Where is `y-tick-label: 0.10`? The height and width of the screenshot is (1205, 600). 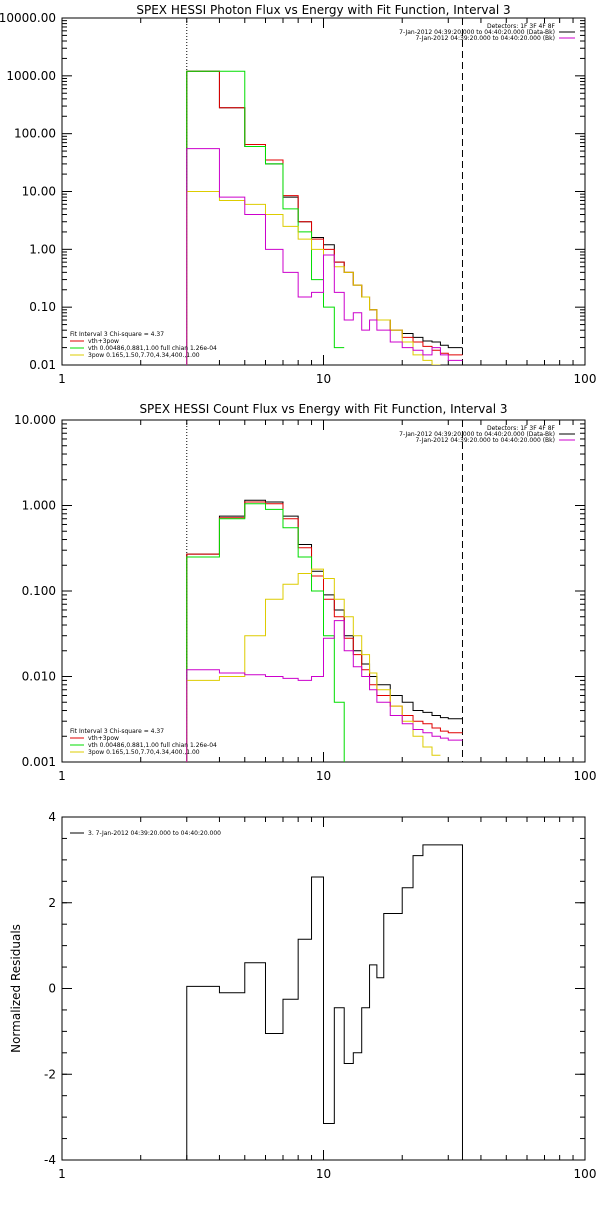
y-tick-label: 0.10 is located at coordinates (42, 307).